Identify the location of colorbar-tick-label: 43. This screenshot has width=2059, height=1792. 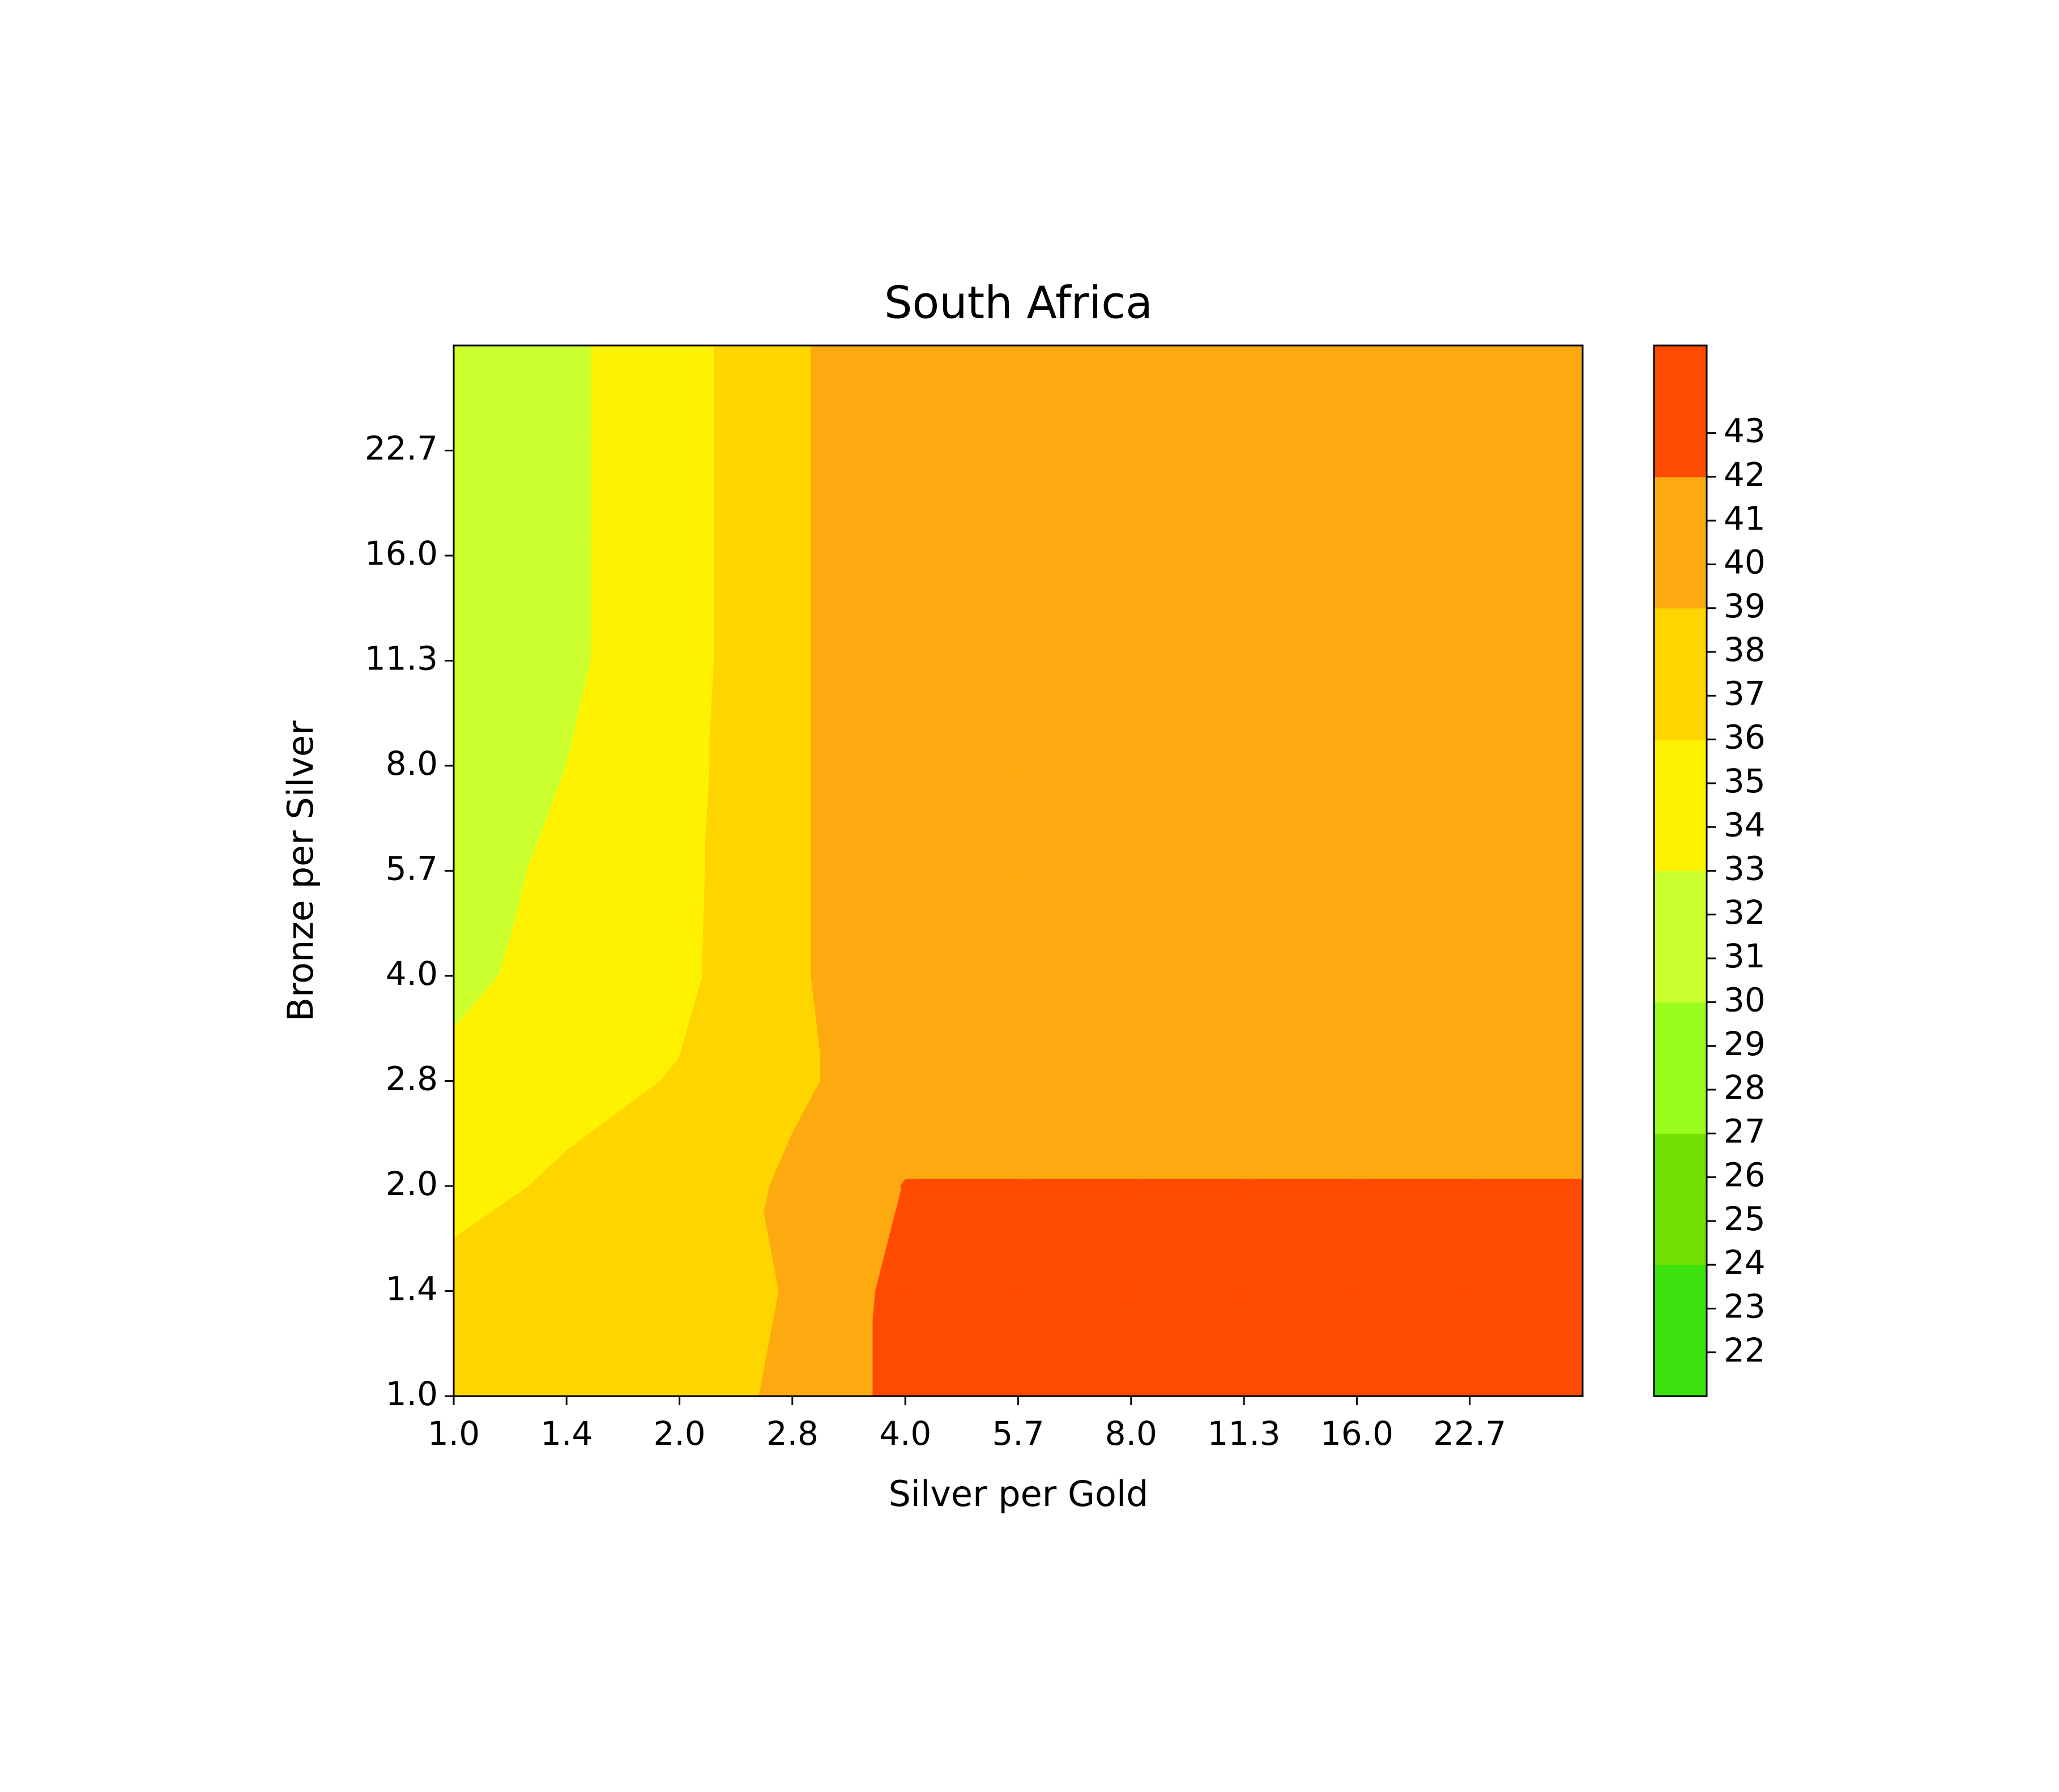
(1745, 431).